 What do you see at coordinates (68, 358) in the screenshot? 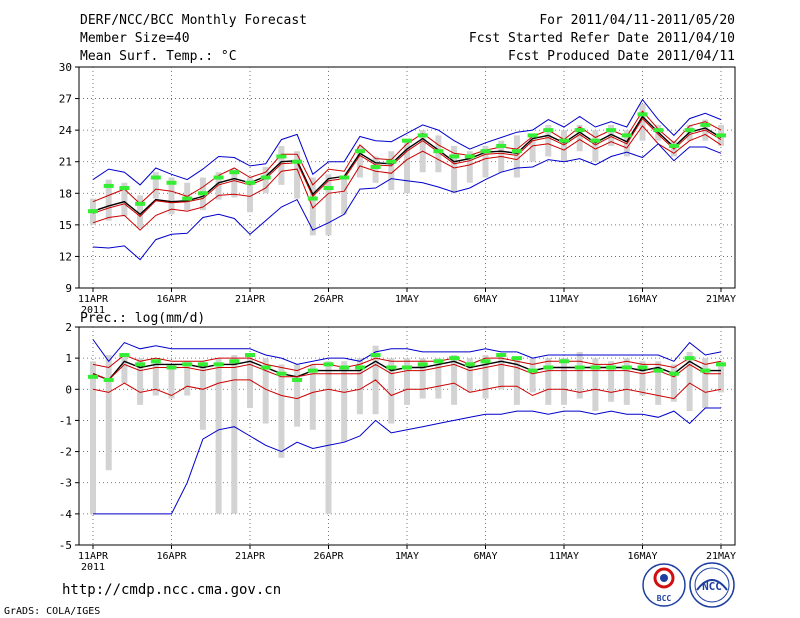
I see `precipitation-ytick-label: 1` at bounding box center [68, 358].